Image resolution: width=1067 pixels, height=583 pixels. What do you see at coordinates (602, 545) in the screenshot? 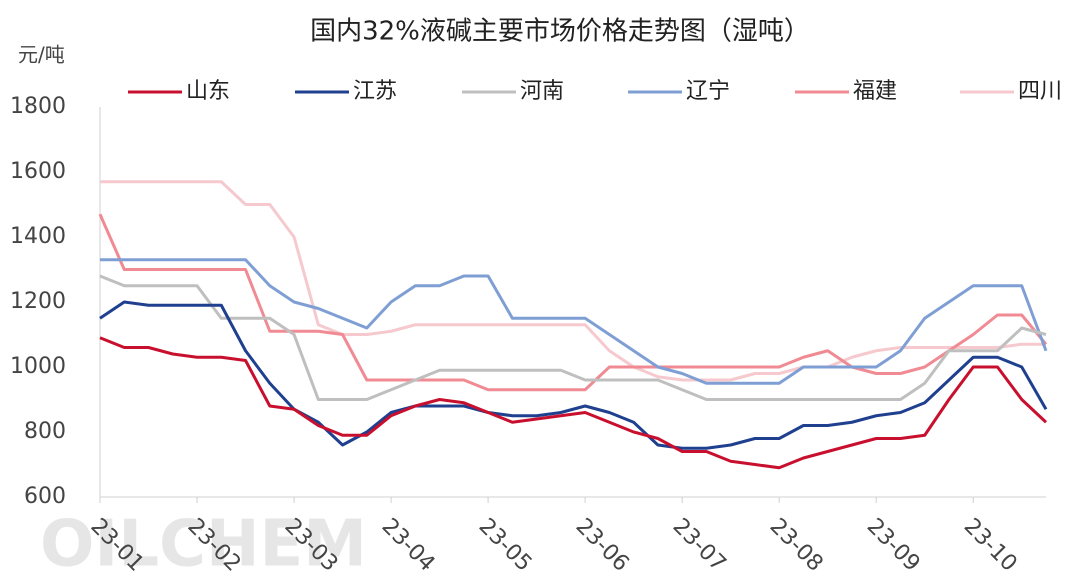
I see `x-tick-label: 23-06` at bounding box center [602, 545].